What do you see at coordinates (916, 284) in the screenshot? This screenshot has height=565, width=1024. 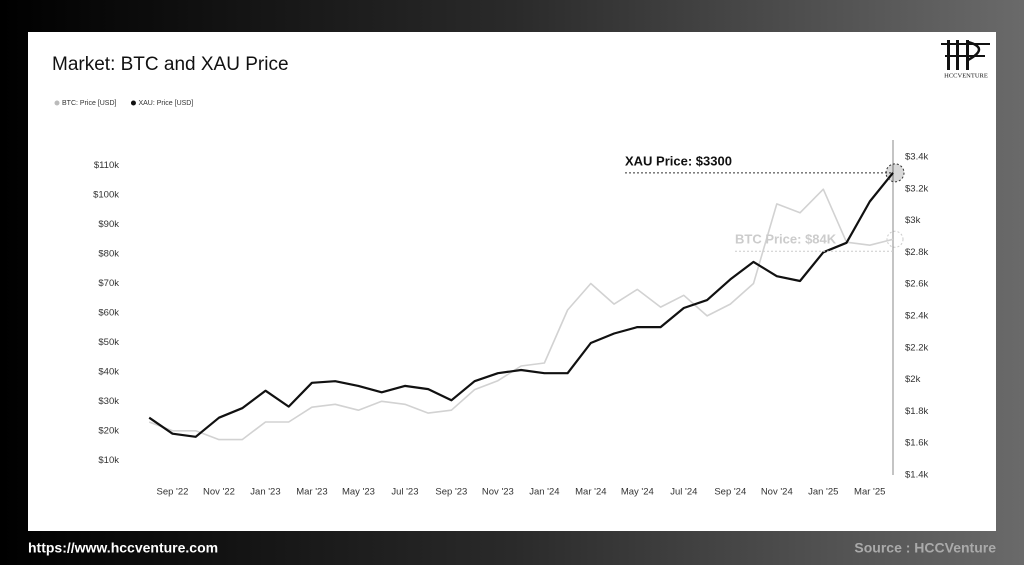 I see `y2-tick-label: $2.6k` at bounding box center [916, 284].